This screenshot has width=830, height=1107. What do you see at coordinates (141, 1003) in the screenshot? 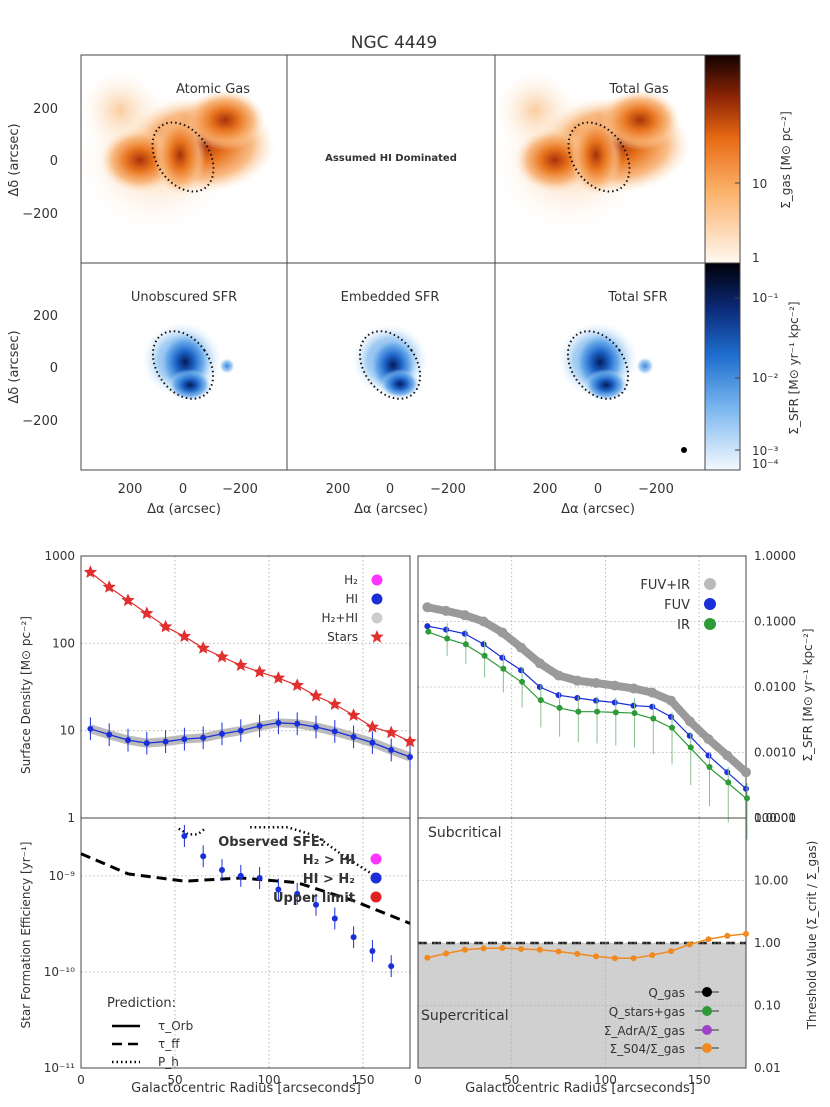
I see `prediction-title: Prediction:` at bounding box center [141, 1003].